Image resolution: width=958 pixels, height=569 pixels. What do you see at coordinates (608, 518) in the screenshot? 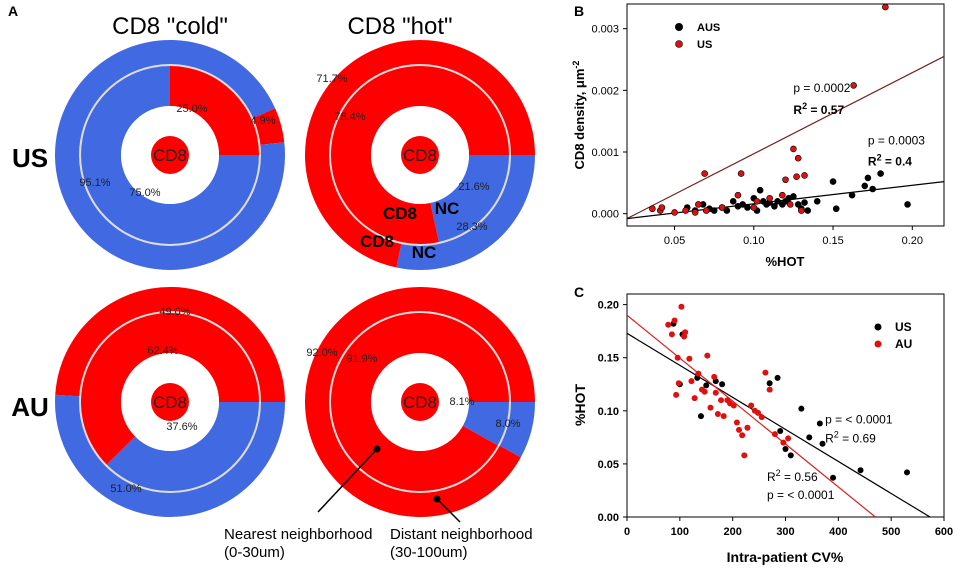
I see `panel-c-ytick-label-0: 0.00` at bounding box center [608, 518].